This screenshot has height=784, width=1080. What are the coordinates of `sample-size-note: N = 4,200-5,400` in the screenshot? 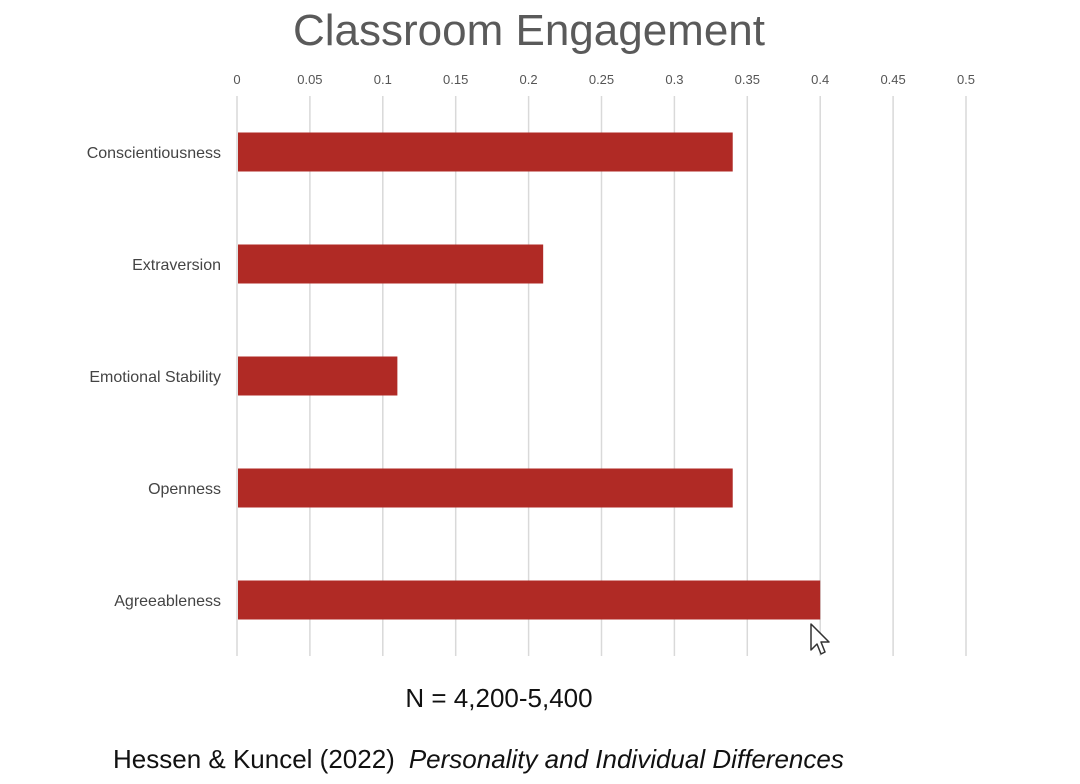 It's located at (499, 698).